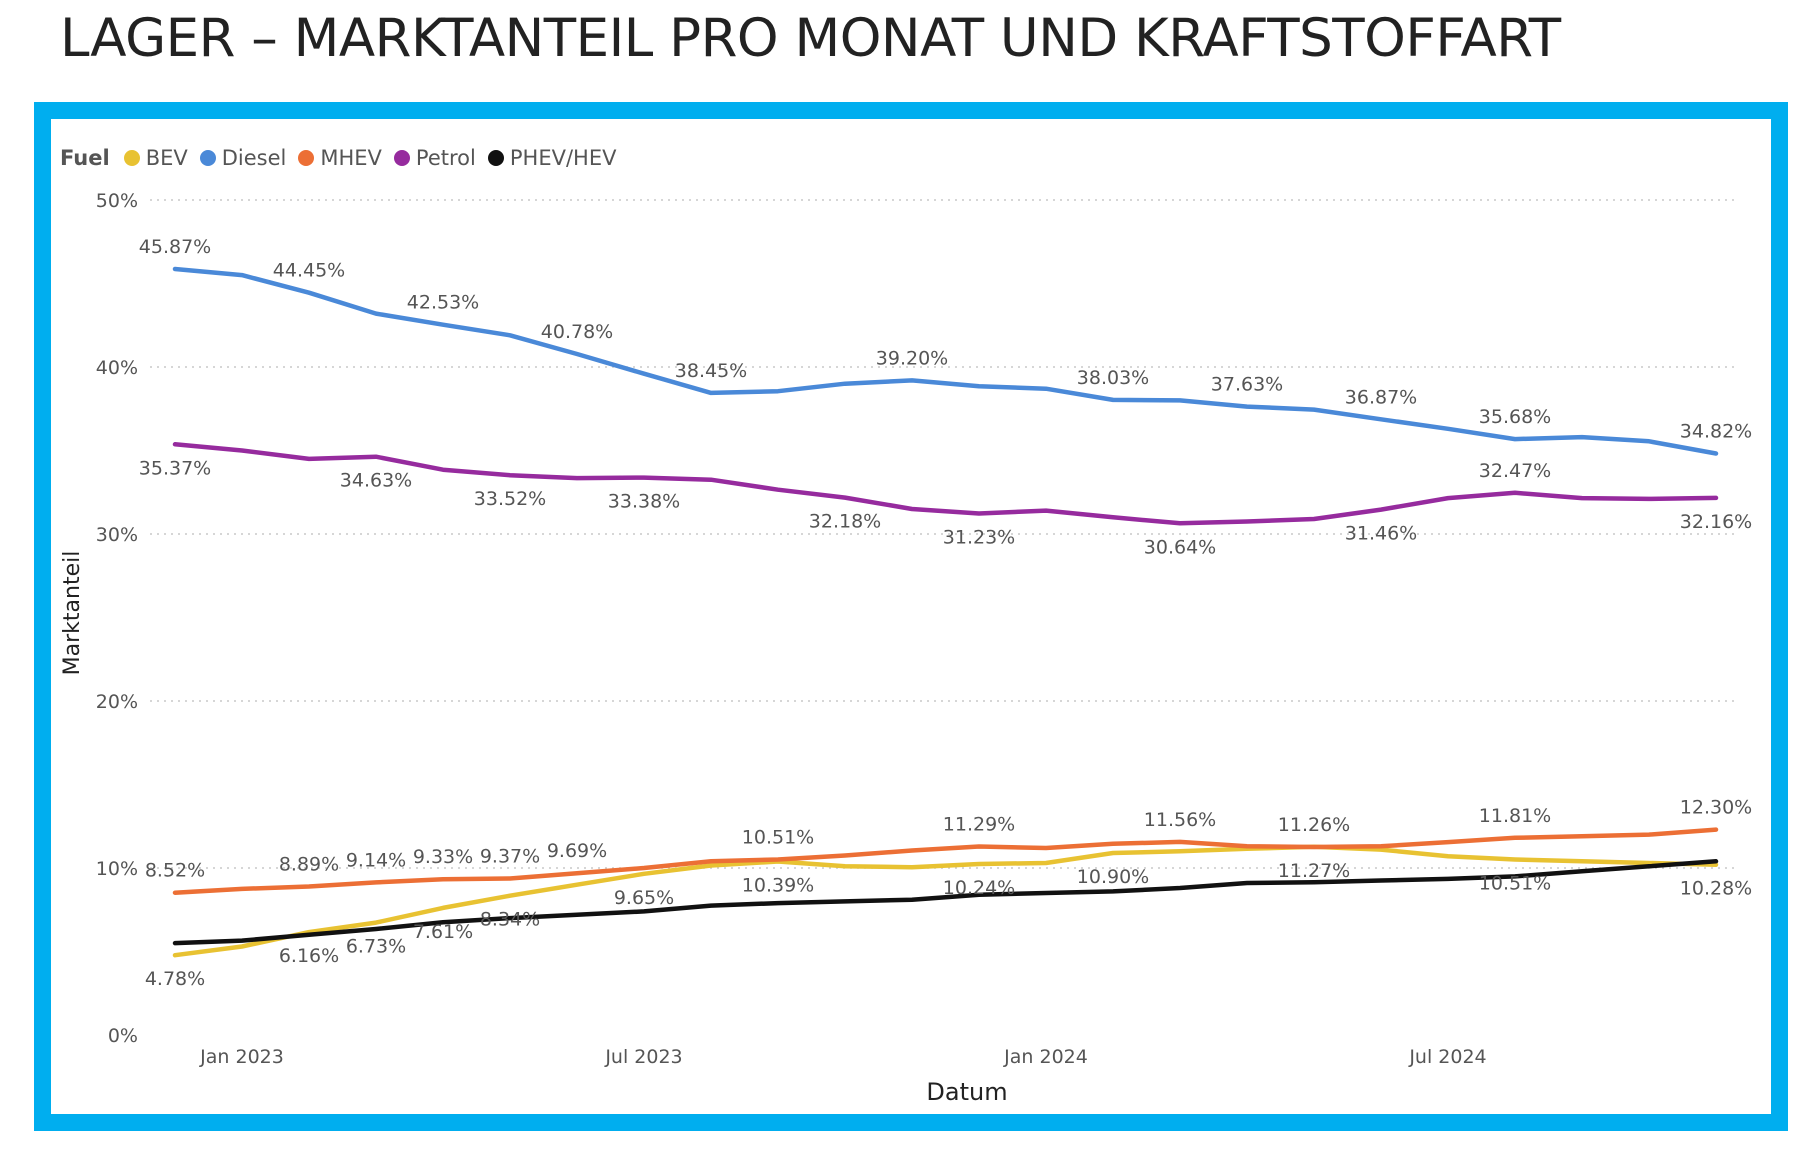 The height and width of the screenshot is (1153, 1800). What do you see at coordinates (945, 861) in the screenshot?
I see `series-line-mhev` at bounding box center [945, 861].